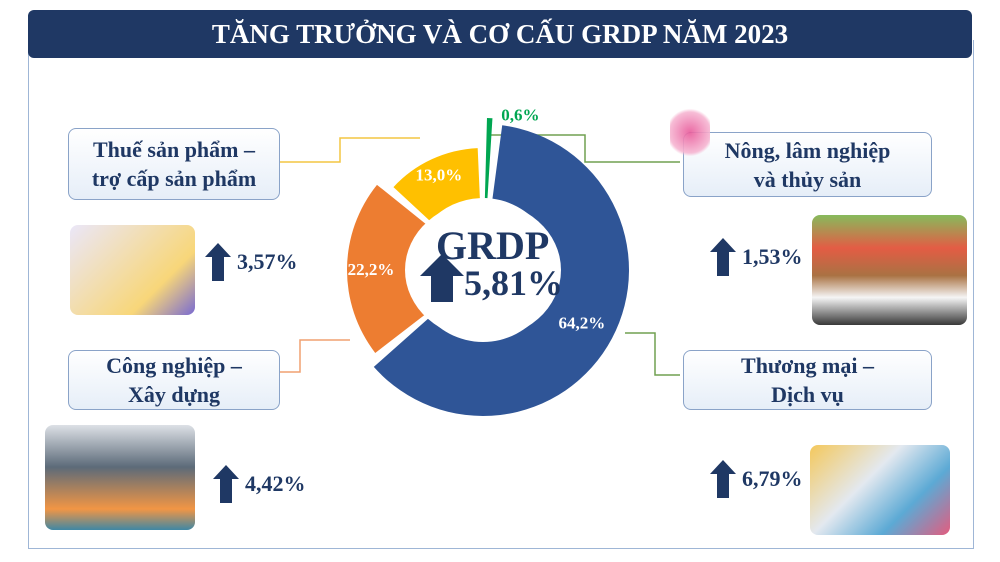 This screenshot has width=1000, height=562. Describe the element at coordinates (438, 175) in the screenshot. I see `slice-label: 13,0%` at that location.